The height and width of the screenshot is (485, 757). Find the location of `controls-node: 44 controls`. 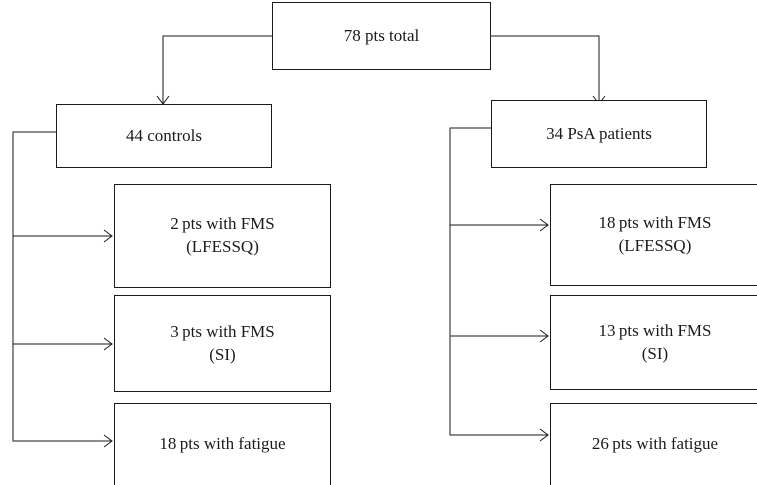

controls-node: 44 controls is located at coordinates (164, 136).